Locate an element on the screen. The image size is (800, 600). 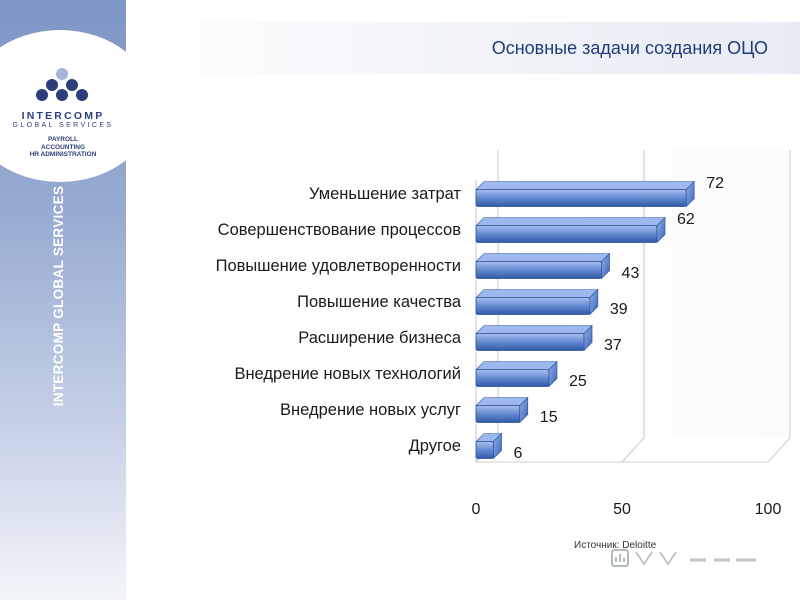
value-label: 37 is located at coordinates (613, 345).